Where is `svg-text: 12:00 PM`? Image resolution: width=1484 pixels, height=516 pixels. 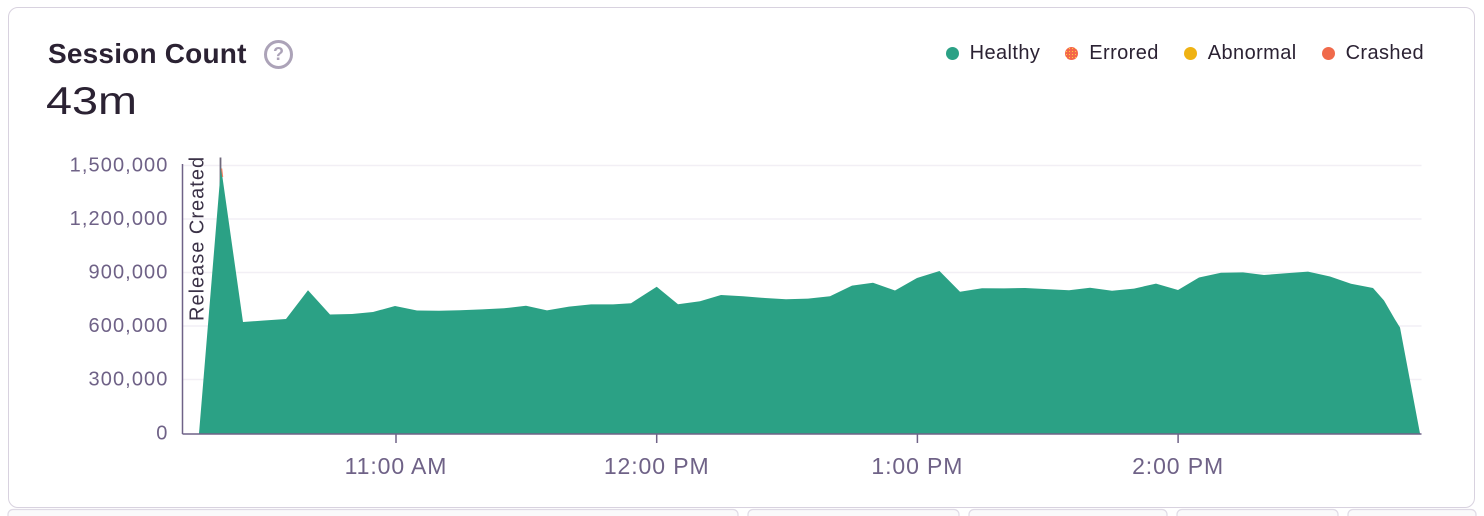 svg-text: 12:00 PM is located at coordinates (657, 466).